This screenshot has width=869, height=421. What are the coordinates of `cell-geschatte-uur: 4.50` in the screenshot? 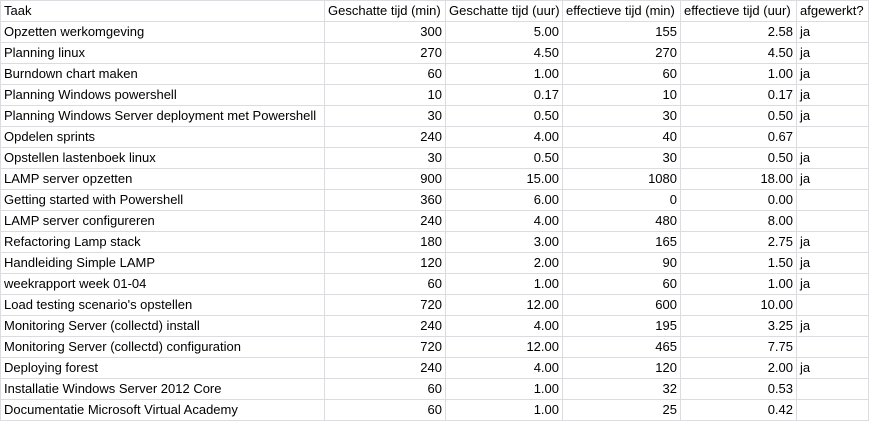 It's located at (504, 53).